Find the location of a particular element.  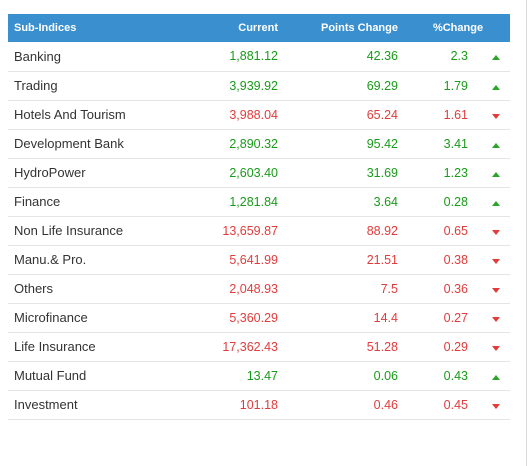

current-value: 5,360.29 is located at coordinates (253, 317).